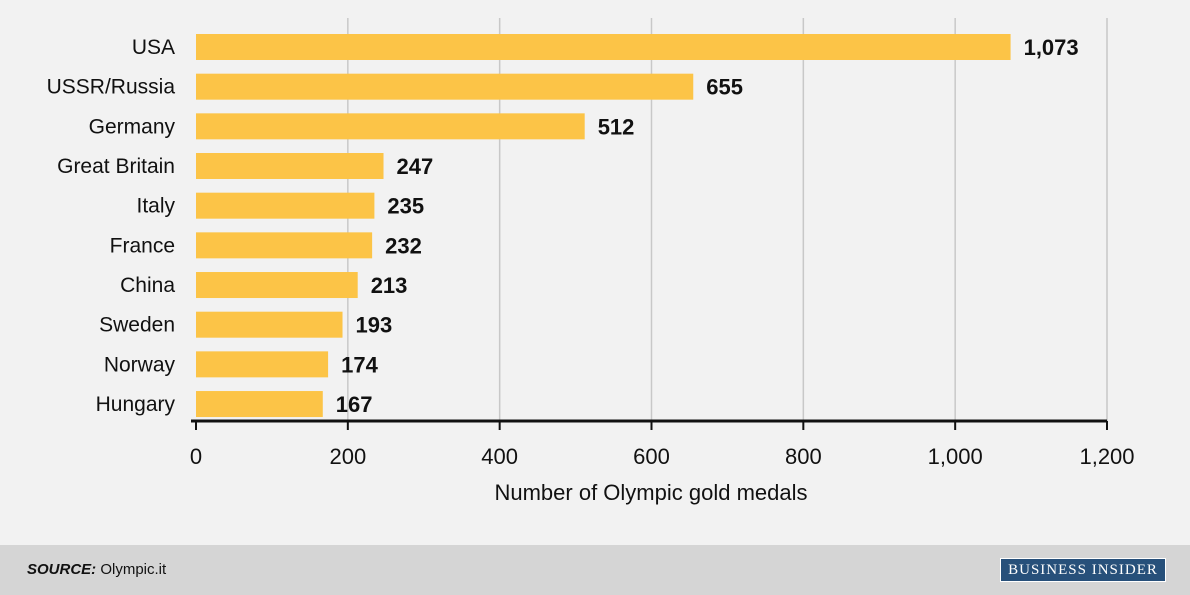 Image resolution: width=1190 pixels, height=595 pixels. I want to click on x-tick-label: 400, so click(499, 456).